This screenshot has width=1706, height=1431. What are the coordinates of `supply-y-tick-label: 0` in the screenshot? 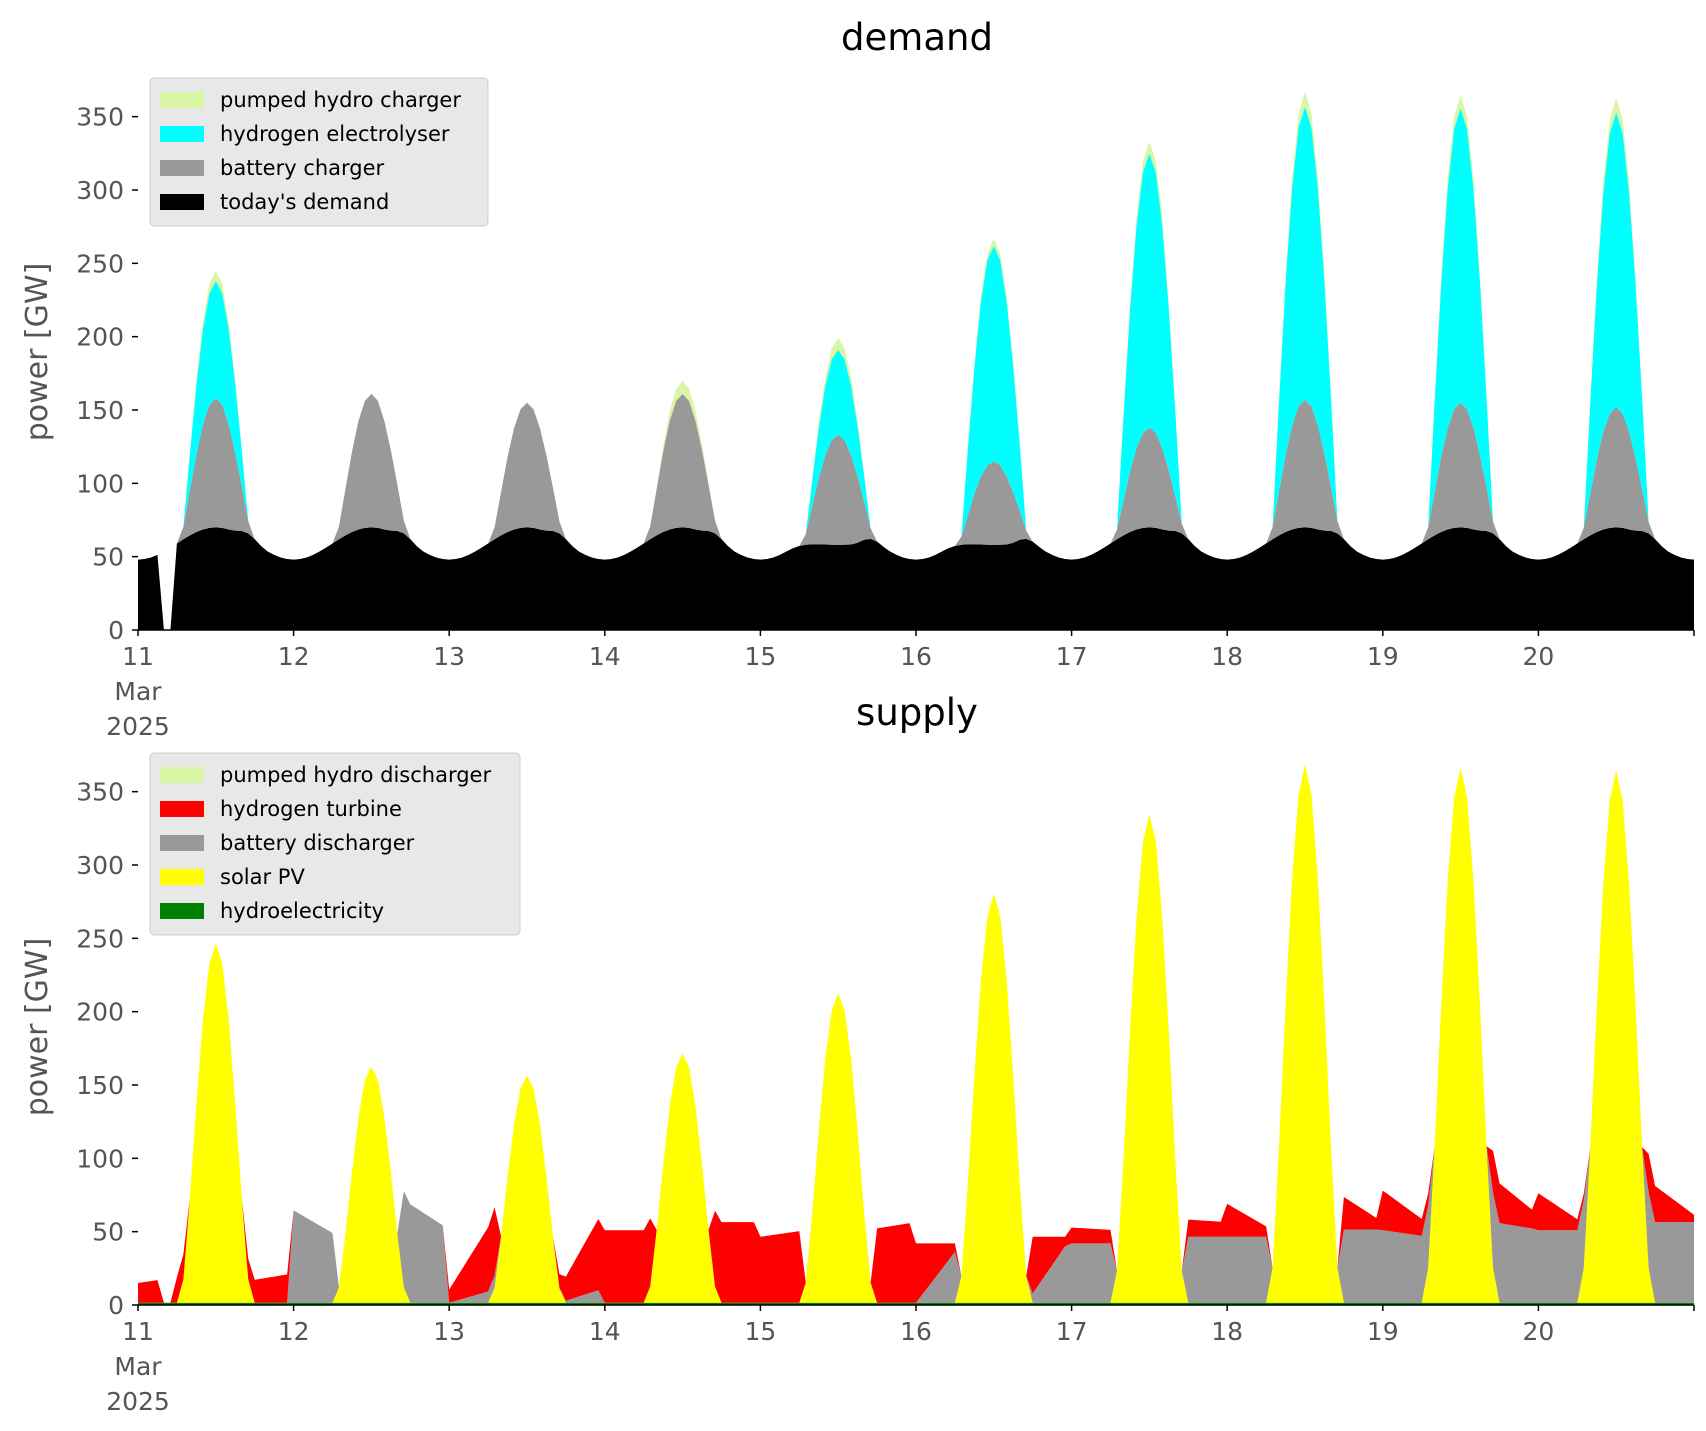 It's located at (116, 1305).